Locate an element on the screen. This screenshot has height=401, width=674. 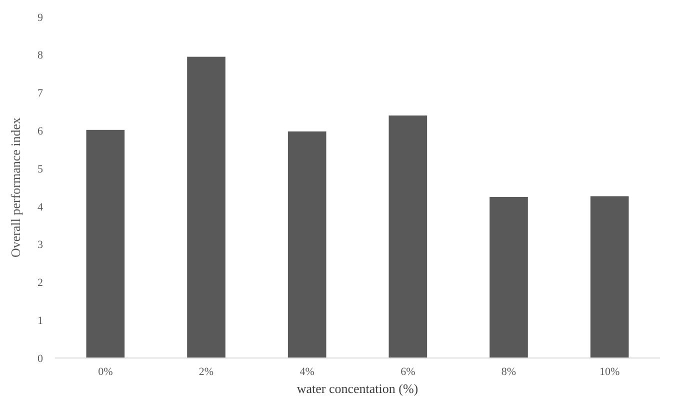
x-tick-label: 0% is located at coordinates (105, 372).